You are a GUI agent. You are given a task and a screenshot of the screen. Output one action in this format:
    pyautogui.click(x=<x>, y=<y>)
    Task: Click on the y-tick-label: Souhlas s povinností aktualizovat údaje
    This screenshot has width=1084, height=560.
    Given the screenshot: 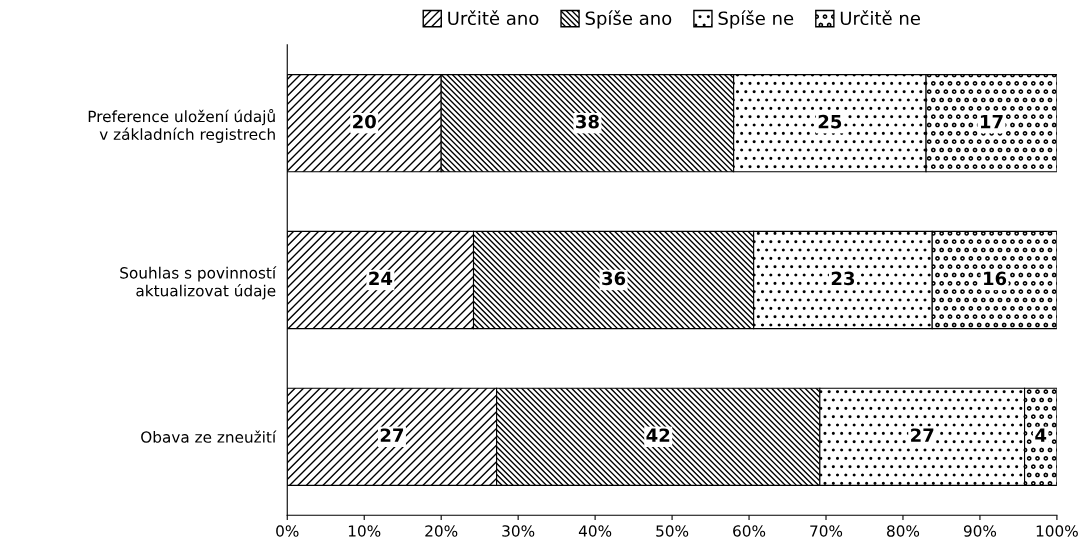 What is the action you would take?
    pyautogui.click(x=198, y=283)
    